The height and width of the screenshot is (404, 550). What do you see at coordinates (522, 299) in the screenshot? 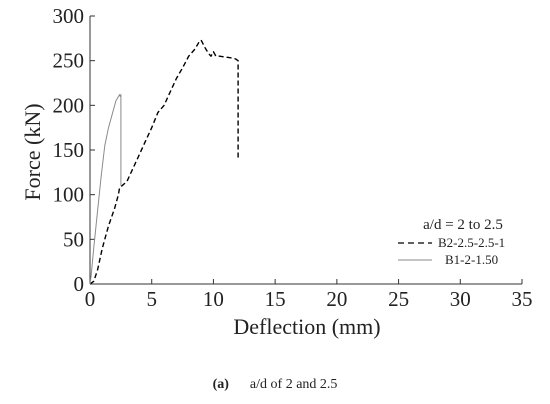
I see `x-tick-label: 35` at bounding box center [522, 299].